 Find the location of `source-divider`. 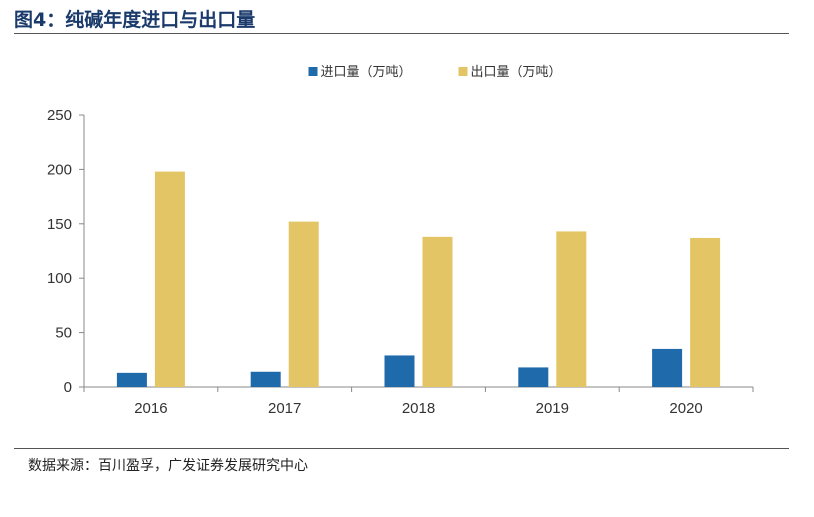

source-divider is located at coordinates (401, 448).